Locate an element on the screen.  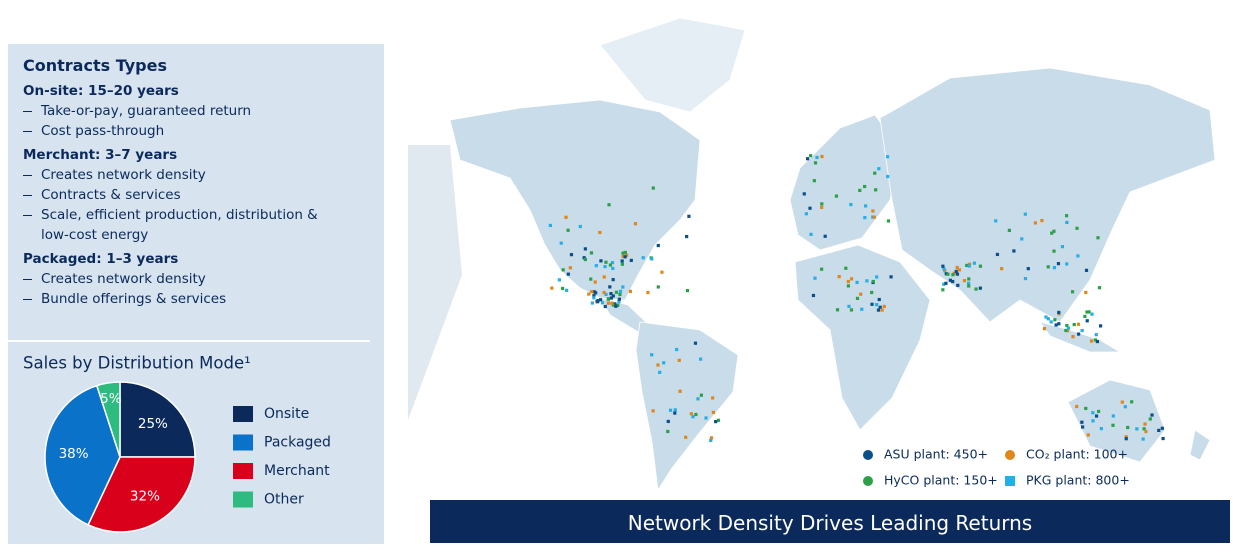
banner: Network Density Drives Leading Returns is located at coordinates (830, 521).